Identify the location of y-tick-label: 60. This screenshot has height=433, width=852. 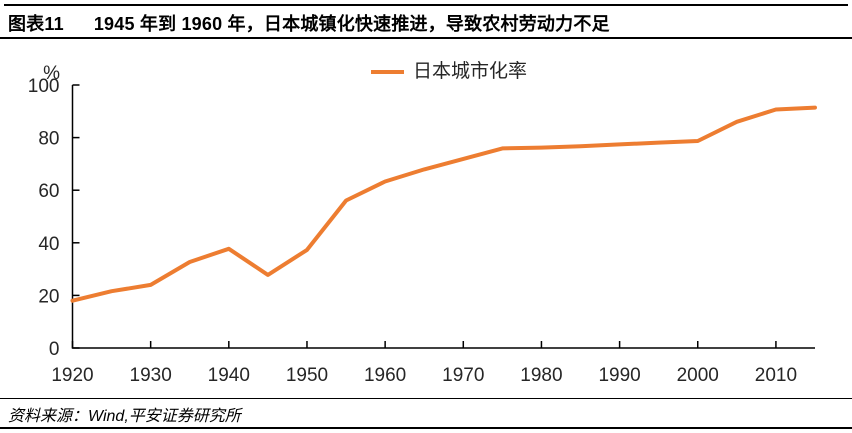
(48, 191).